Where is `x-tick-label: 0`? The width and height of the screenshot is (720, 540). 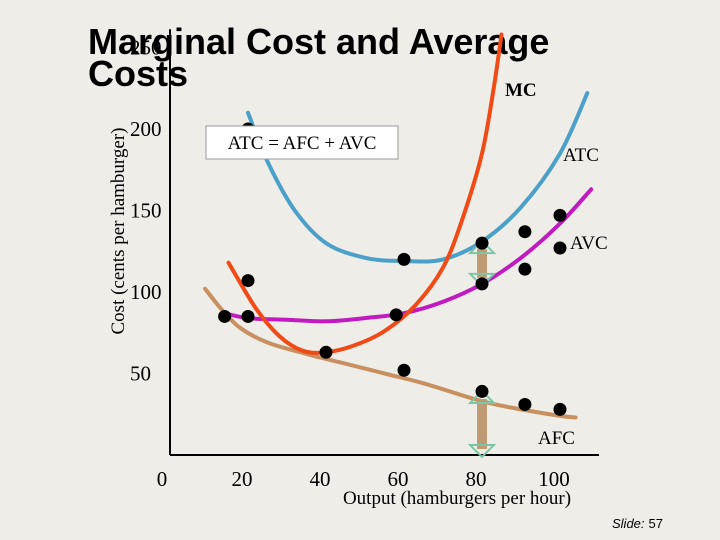
x-tick-label: 0 is located at coordinates (162, 479).